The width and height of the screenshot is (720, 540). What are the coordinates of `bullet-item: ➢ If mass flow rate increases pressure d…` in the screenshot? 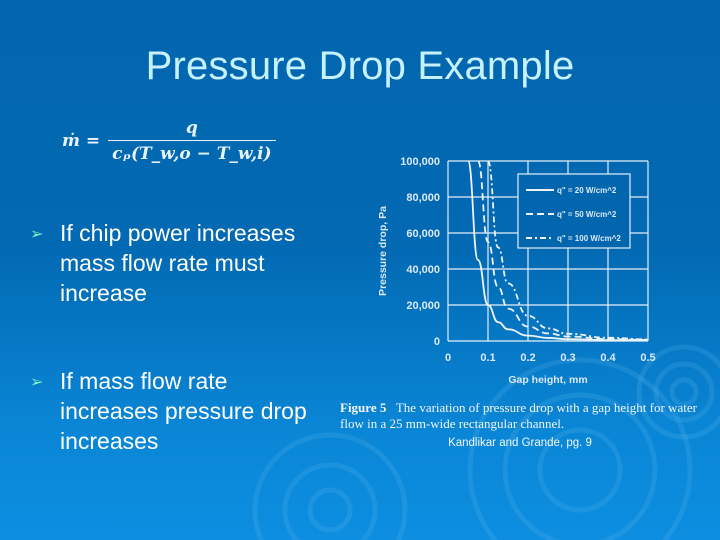 It's located at (180, 411).